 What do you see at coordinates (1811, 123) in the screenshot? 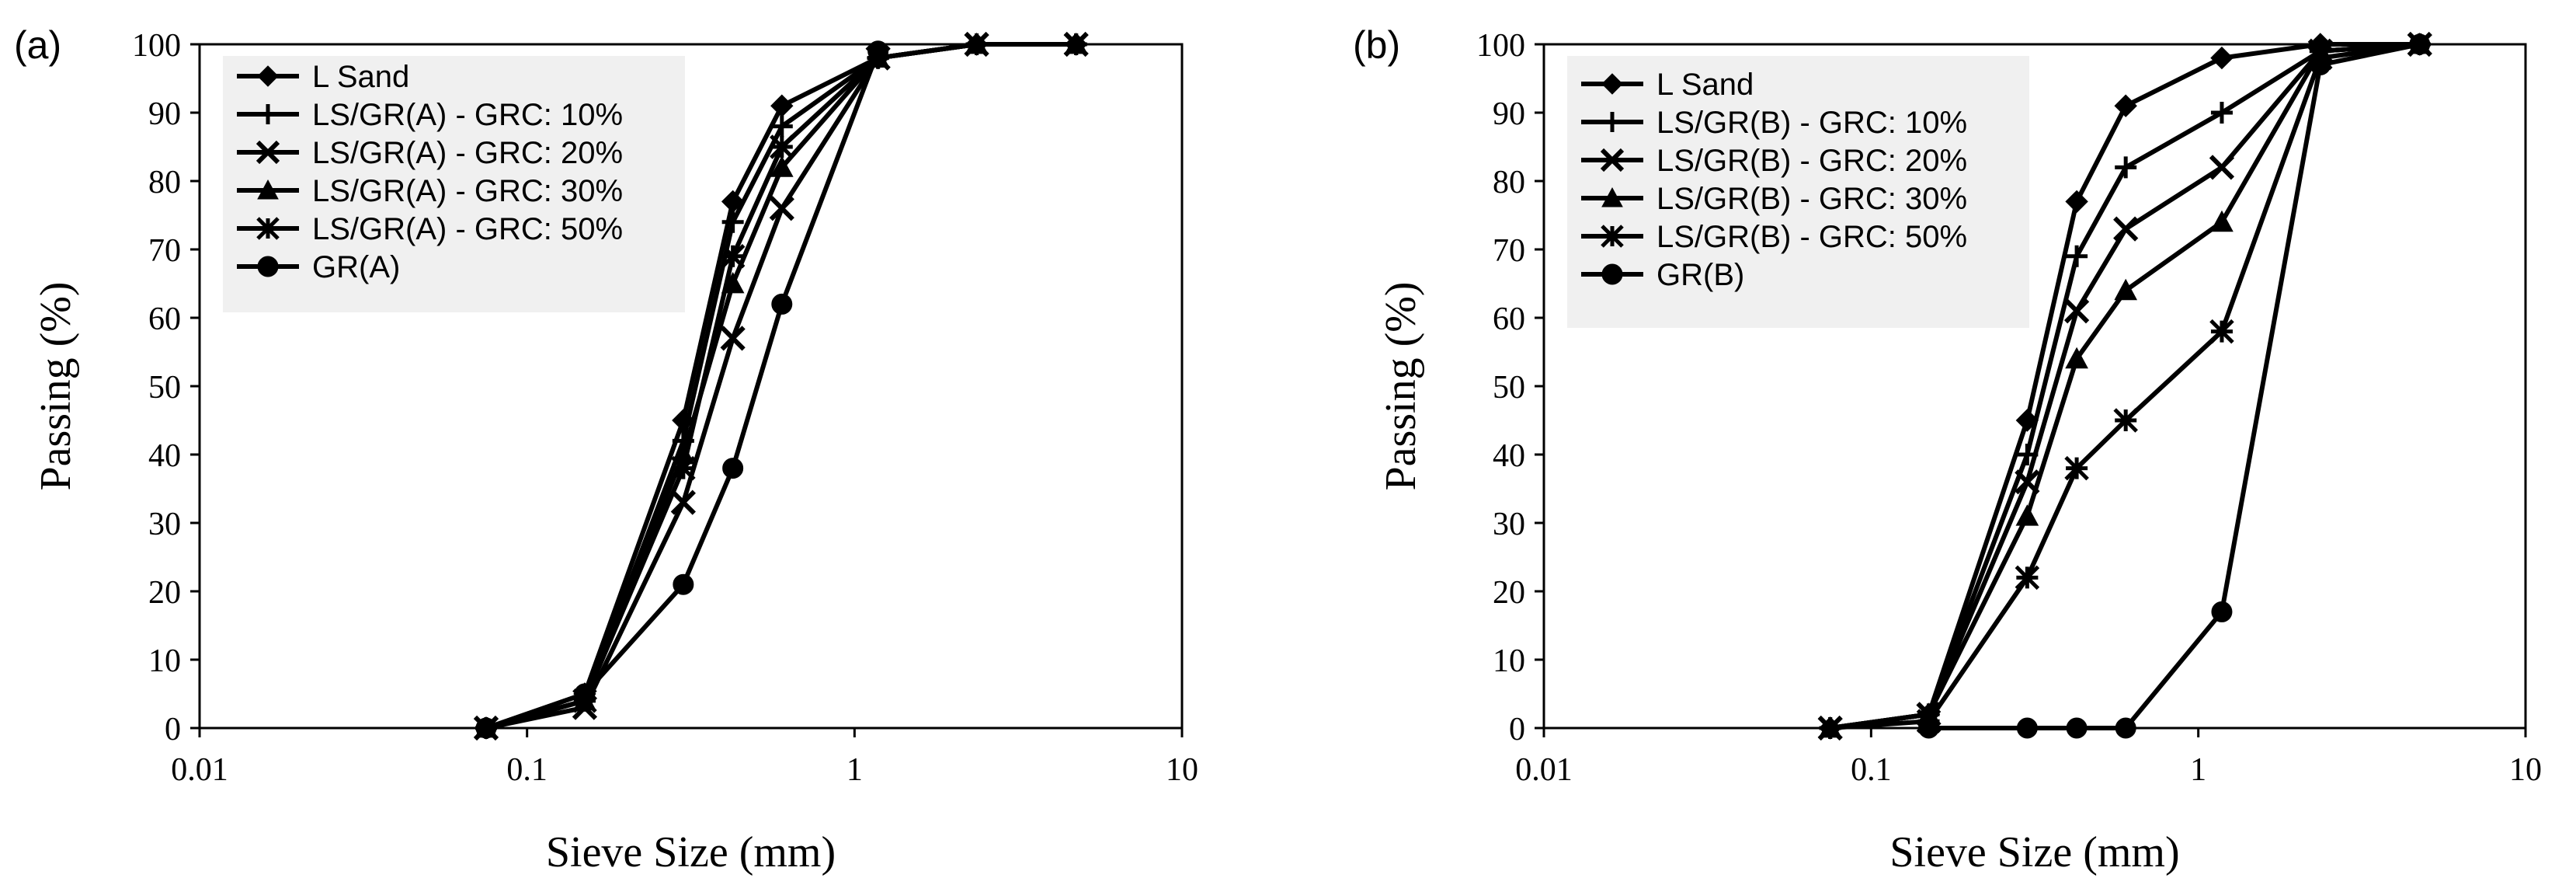
I see `legend-label: LS/GR(B) - GRC: 10%` at bounding box center [1811, 123].